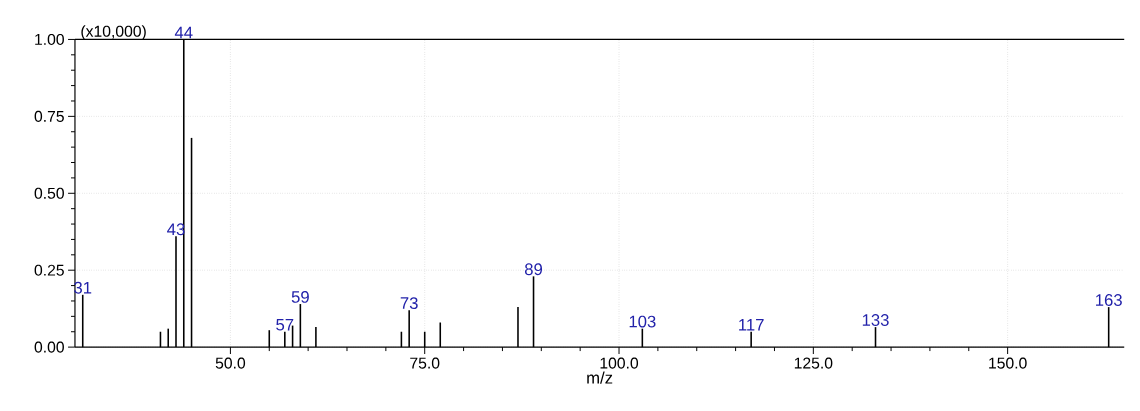  What do you see at coordinates (49, 116) in the screenshot?
I see `y-tick-label: 0.75` at bounding box center [49, 116].